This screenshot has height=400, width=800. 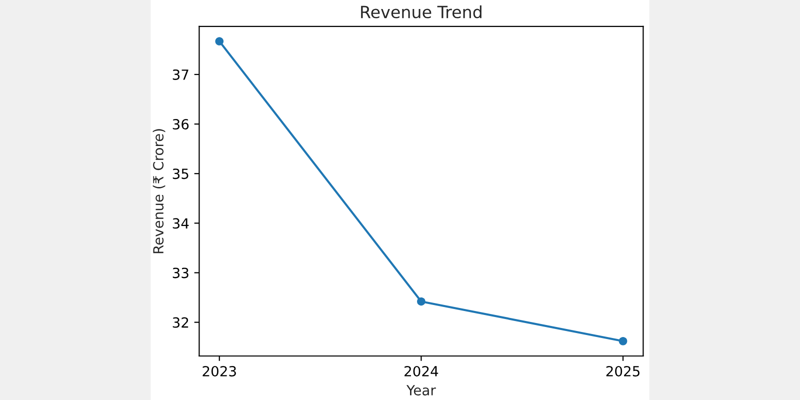 What do you see at coordinates (421, 371) in the screenshot?
I see `x-tick-label: 2024` at bounding box center [421, 371].